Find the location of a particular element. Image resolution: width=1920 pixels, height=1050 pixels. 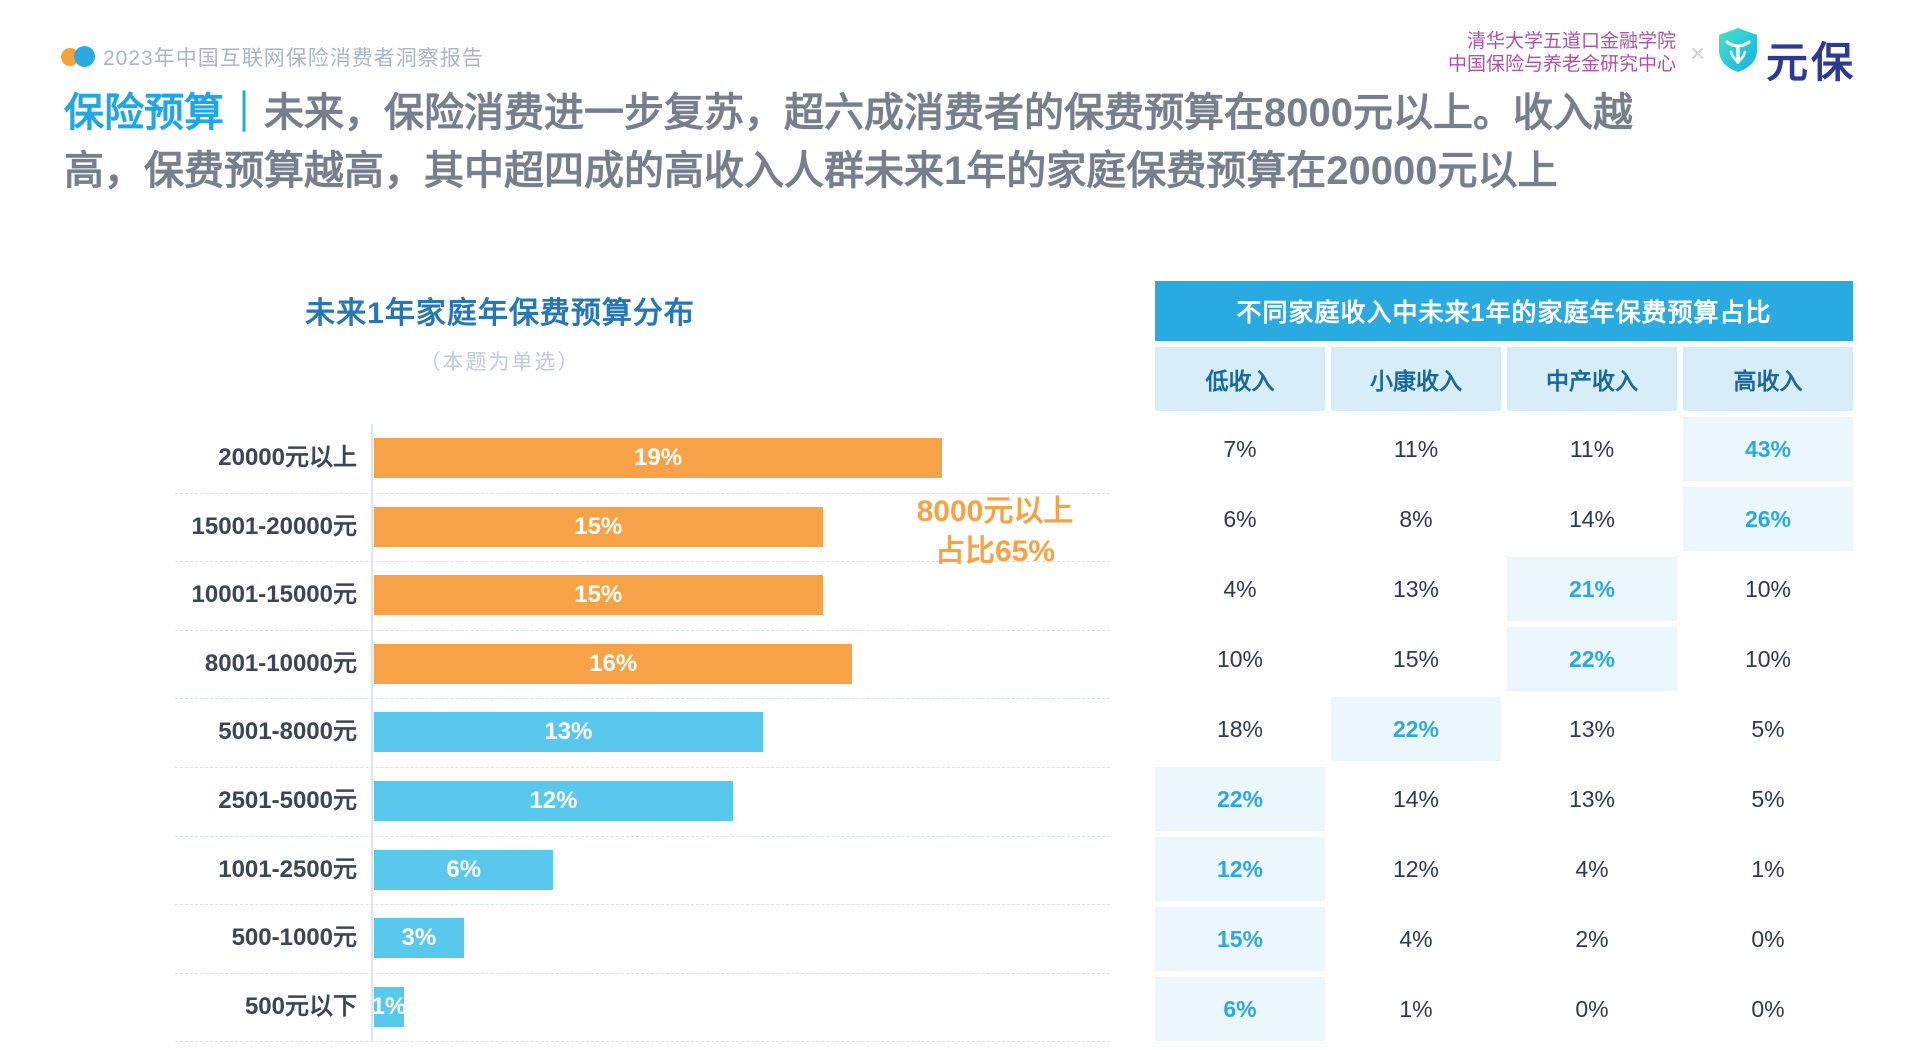

table-highlight-cell: 6% is located at coordinates (1240, 1009).